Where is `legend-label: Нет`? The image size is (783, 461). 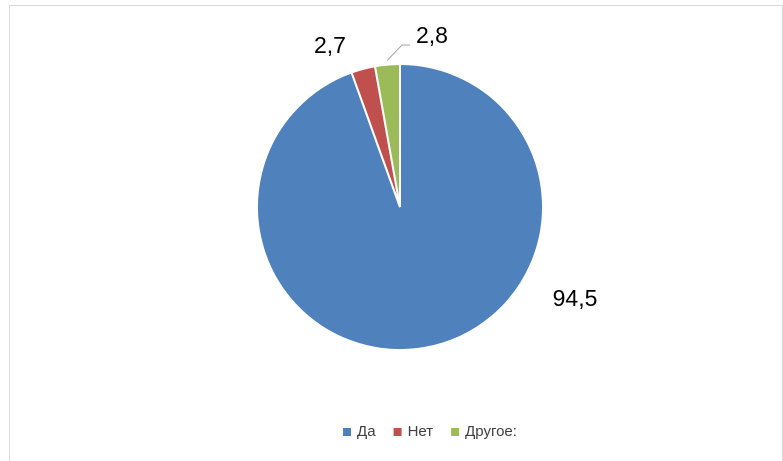 legend-label: Нет is located at coordinates (421, 431).